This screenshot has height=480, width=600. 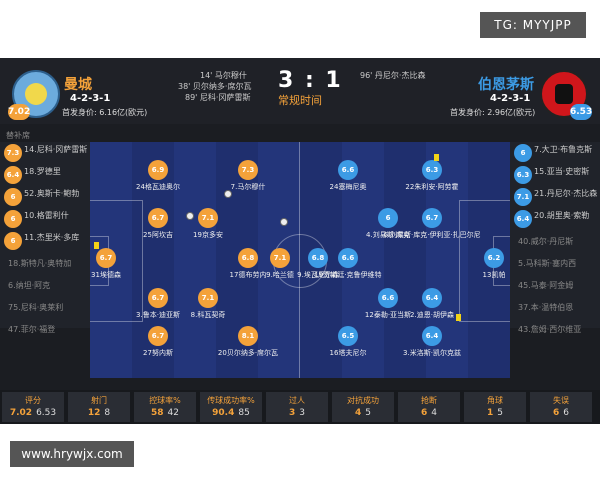 What do you see at coordinates (158, 170) in the screenshot?
I see `home-player-rating: 6.9` at bounding box center [158, 170].